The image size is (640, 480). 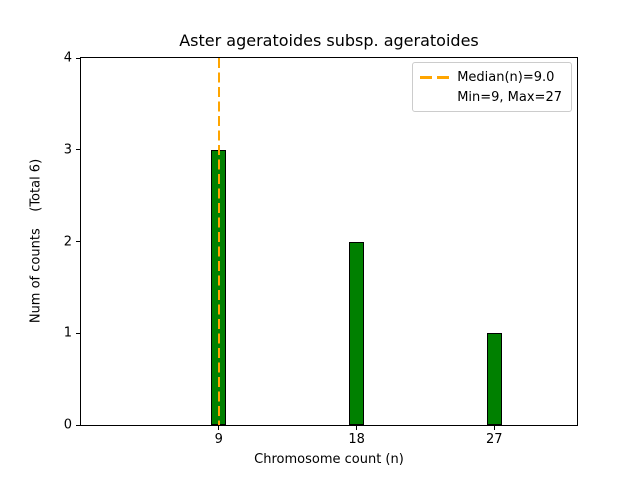 I want to click on y-axis-label: Num of counts (Total 6), so click(x=36, y=241).